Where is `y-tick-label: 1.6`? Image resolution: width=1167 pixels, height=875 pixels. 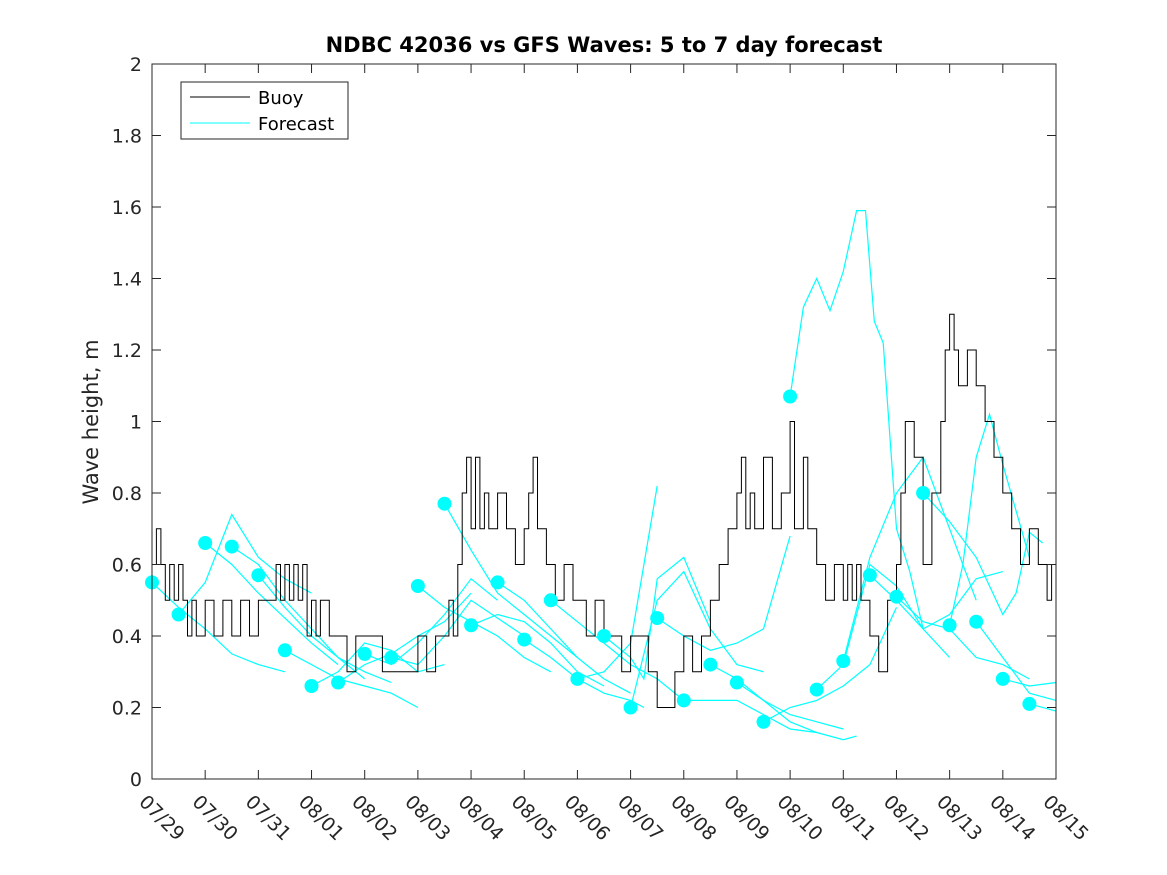 y-tick-label: 1.6 is located at coordinates (127, 208).